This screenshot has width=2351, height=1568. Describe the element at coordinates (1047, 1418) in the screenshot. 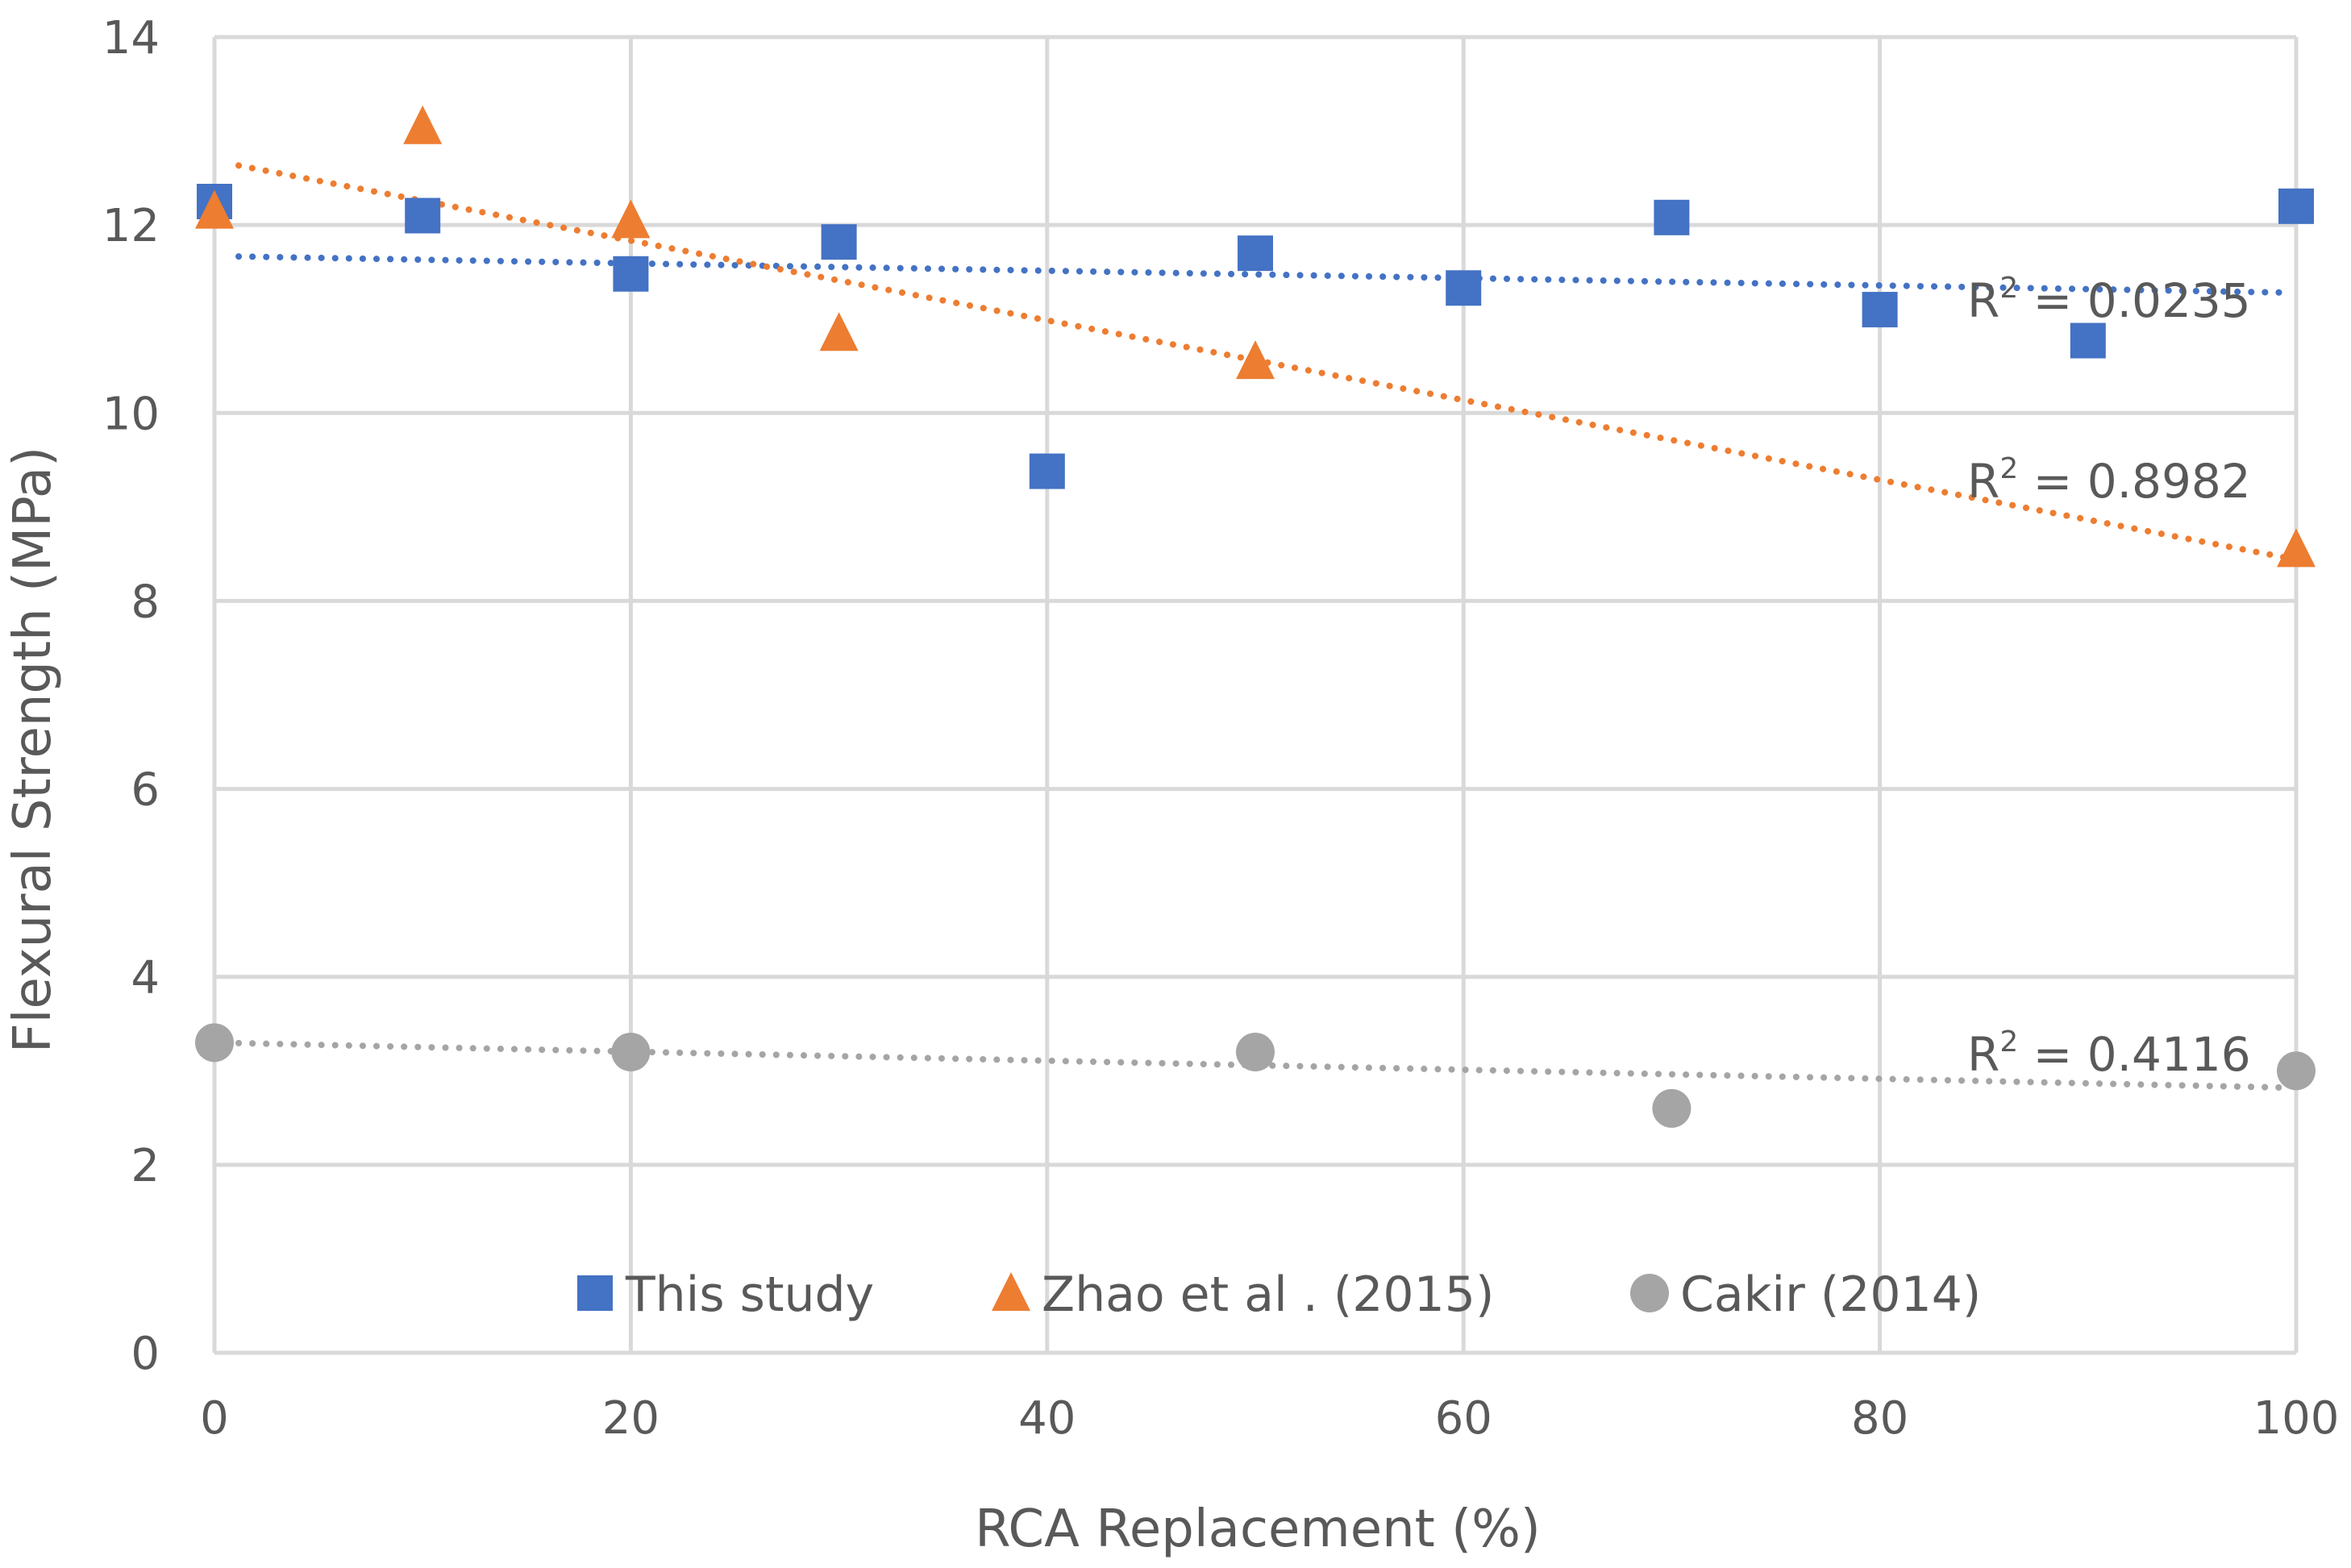

I see `x-tick-label-40: 40` at that location.